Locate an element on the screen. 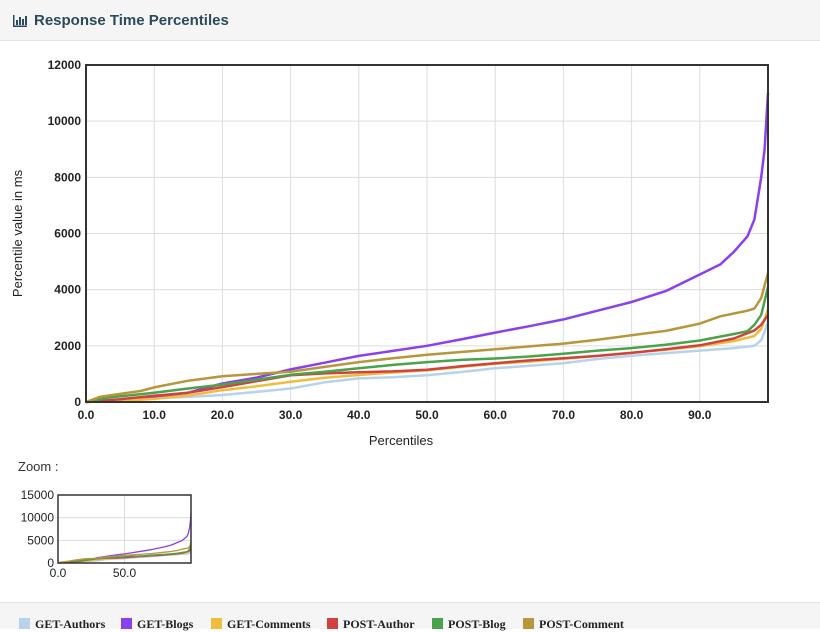  panel-title: Response Time Percentiles is located at coordinates (131, 20).